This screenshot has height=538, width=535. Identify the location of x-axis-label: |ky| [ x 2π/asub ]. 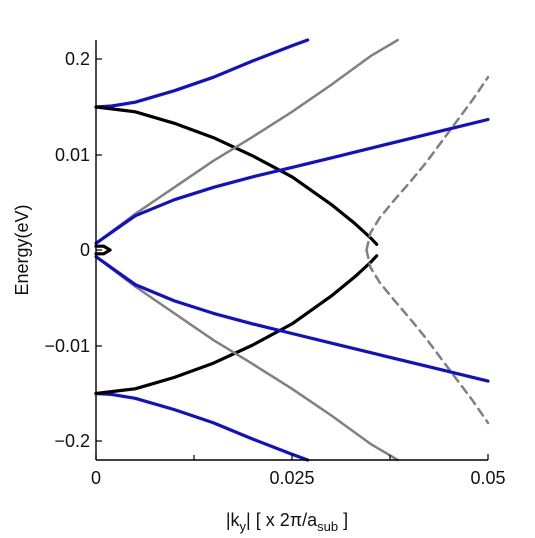
(287, 522).